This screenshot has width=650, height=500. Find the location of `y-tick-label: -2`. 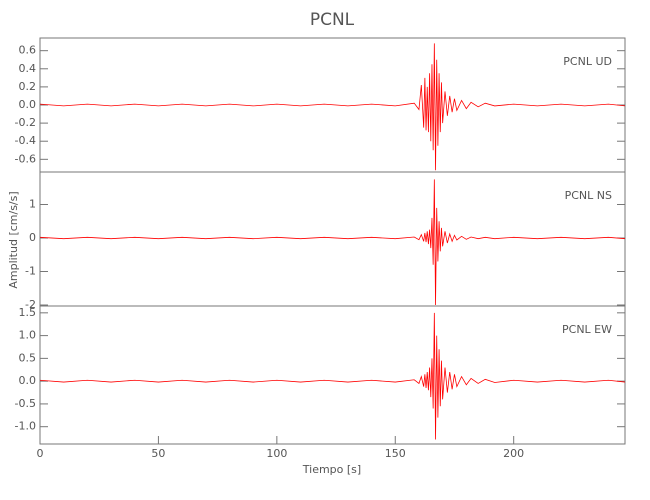

y-tick-label: -2 is located at coordinates (30, 304).